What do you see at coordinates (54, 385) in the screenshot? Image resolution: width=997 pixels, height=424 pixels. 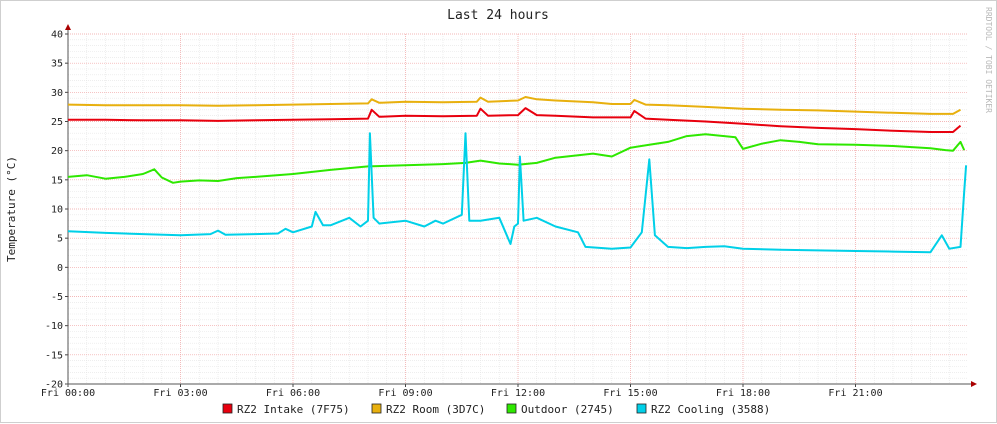 I see `y-tick-label: -20` at bounding box center [54, 385].